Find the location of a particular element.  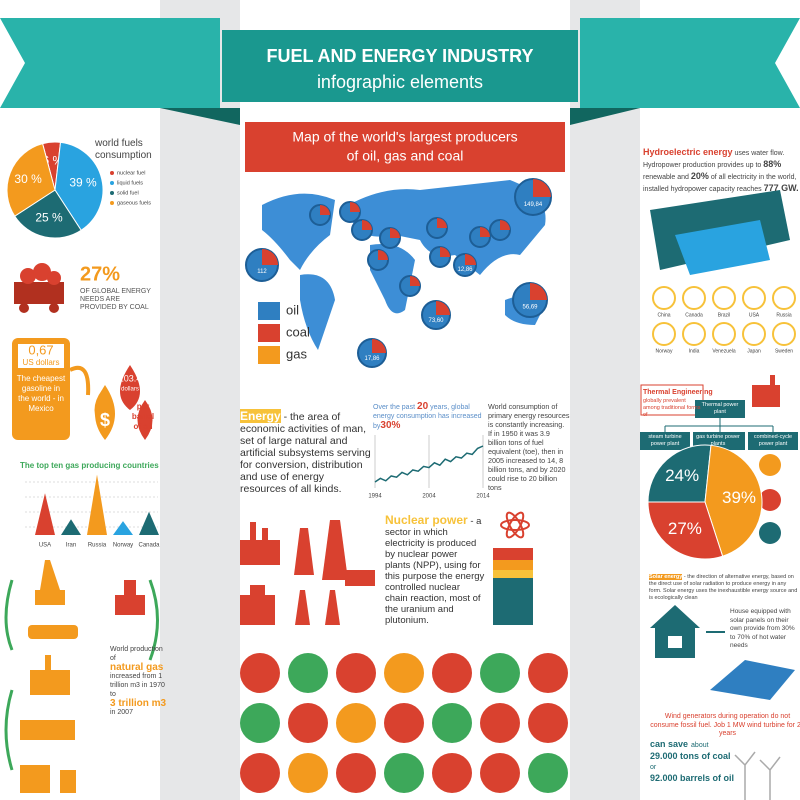

label: Russia is located at coordinates (97, 546).